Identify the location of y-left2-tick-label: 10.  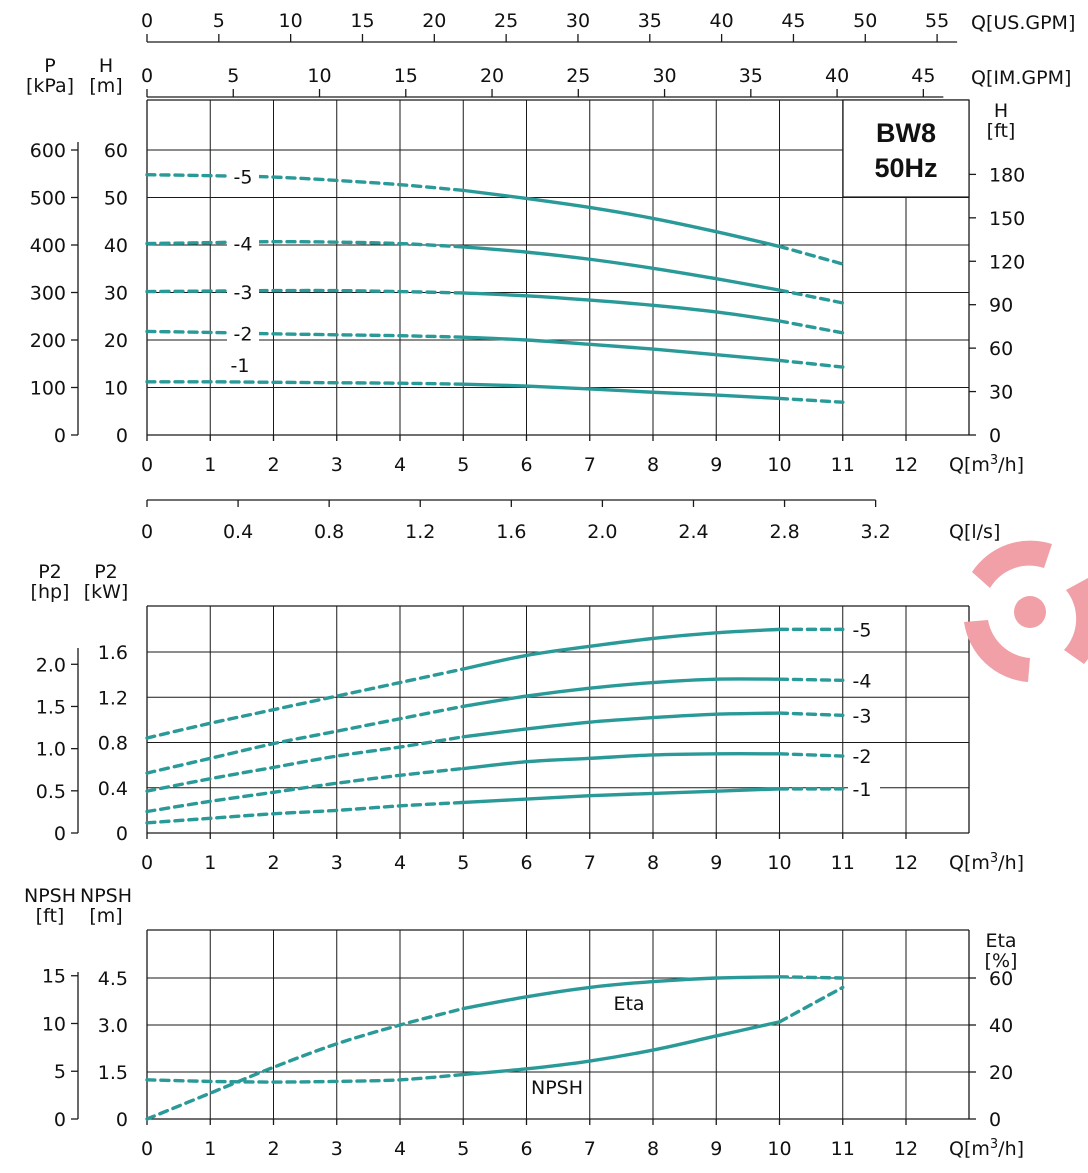
(54, 1024).